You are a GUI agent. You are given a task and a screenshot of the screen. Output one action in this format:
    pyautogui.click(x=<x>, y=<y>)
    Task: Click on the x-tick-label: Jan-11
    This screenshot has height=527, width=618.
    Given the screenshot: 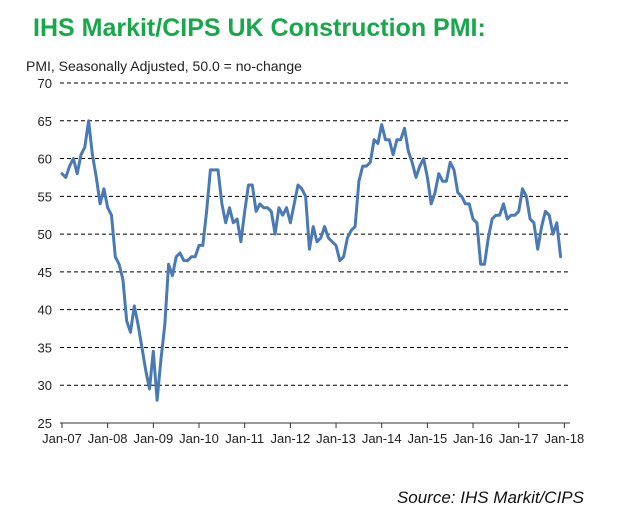 What is the action you would take?
    pyautogui.click(x=244, y=438)
    